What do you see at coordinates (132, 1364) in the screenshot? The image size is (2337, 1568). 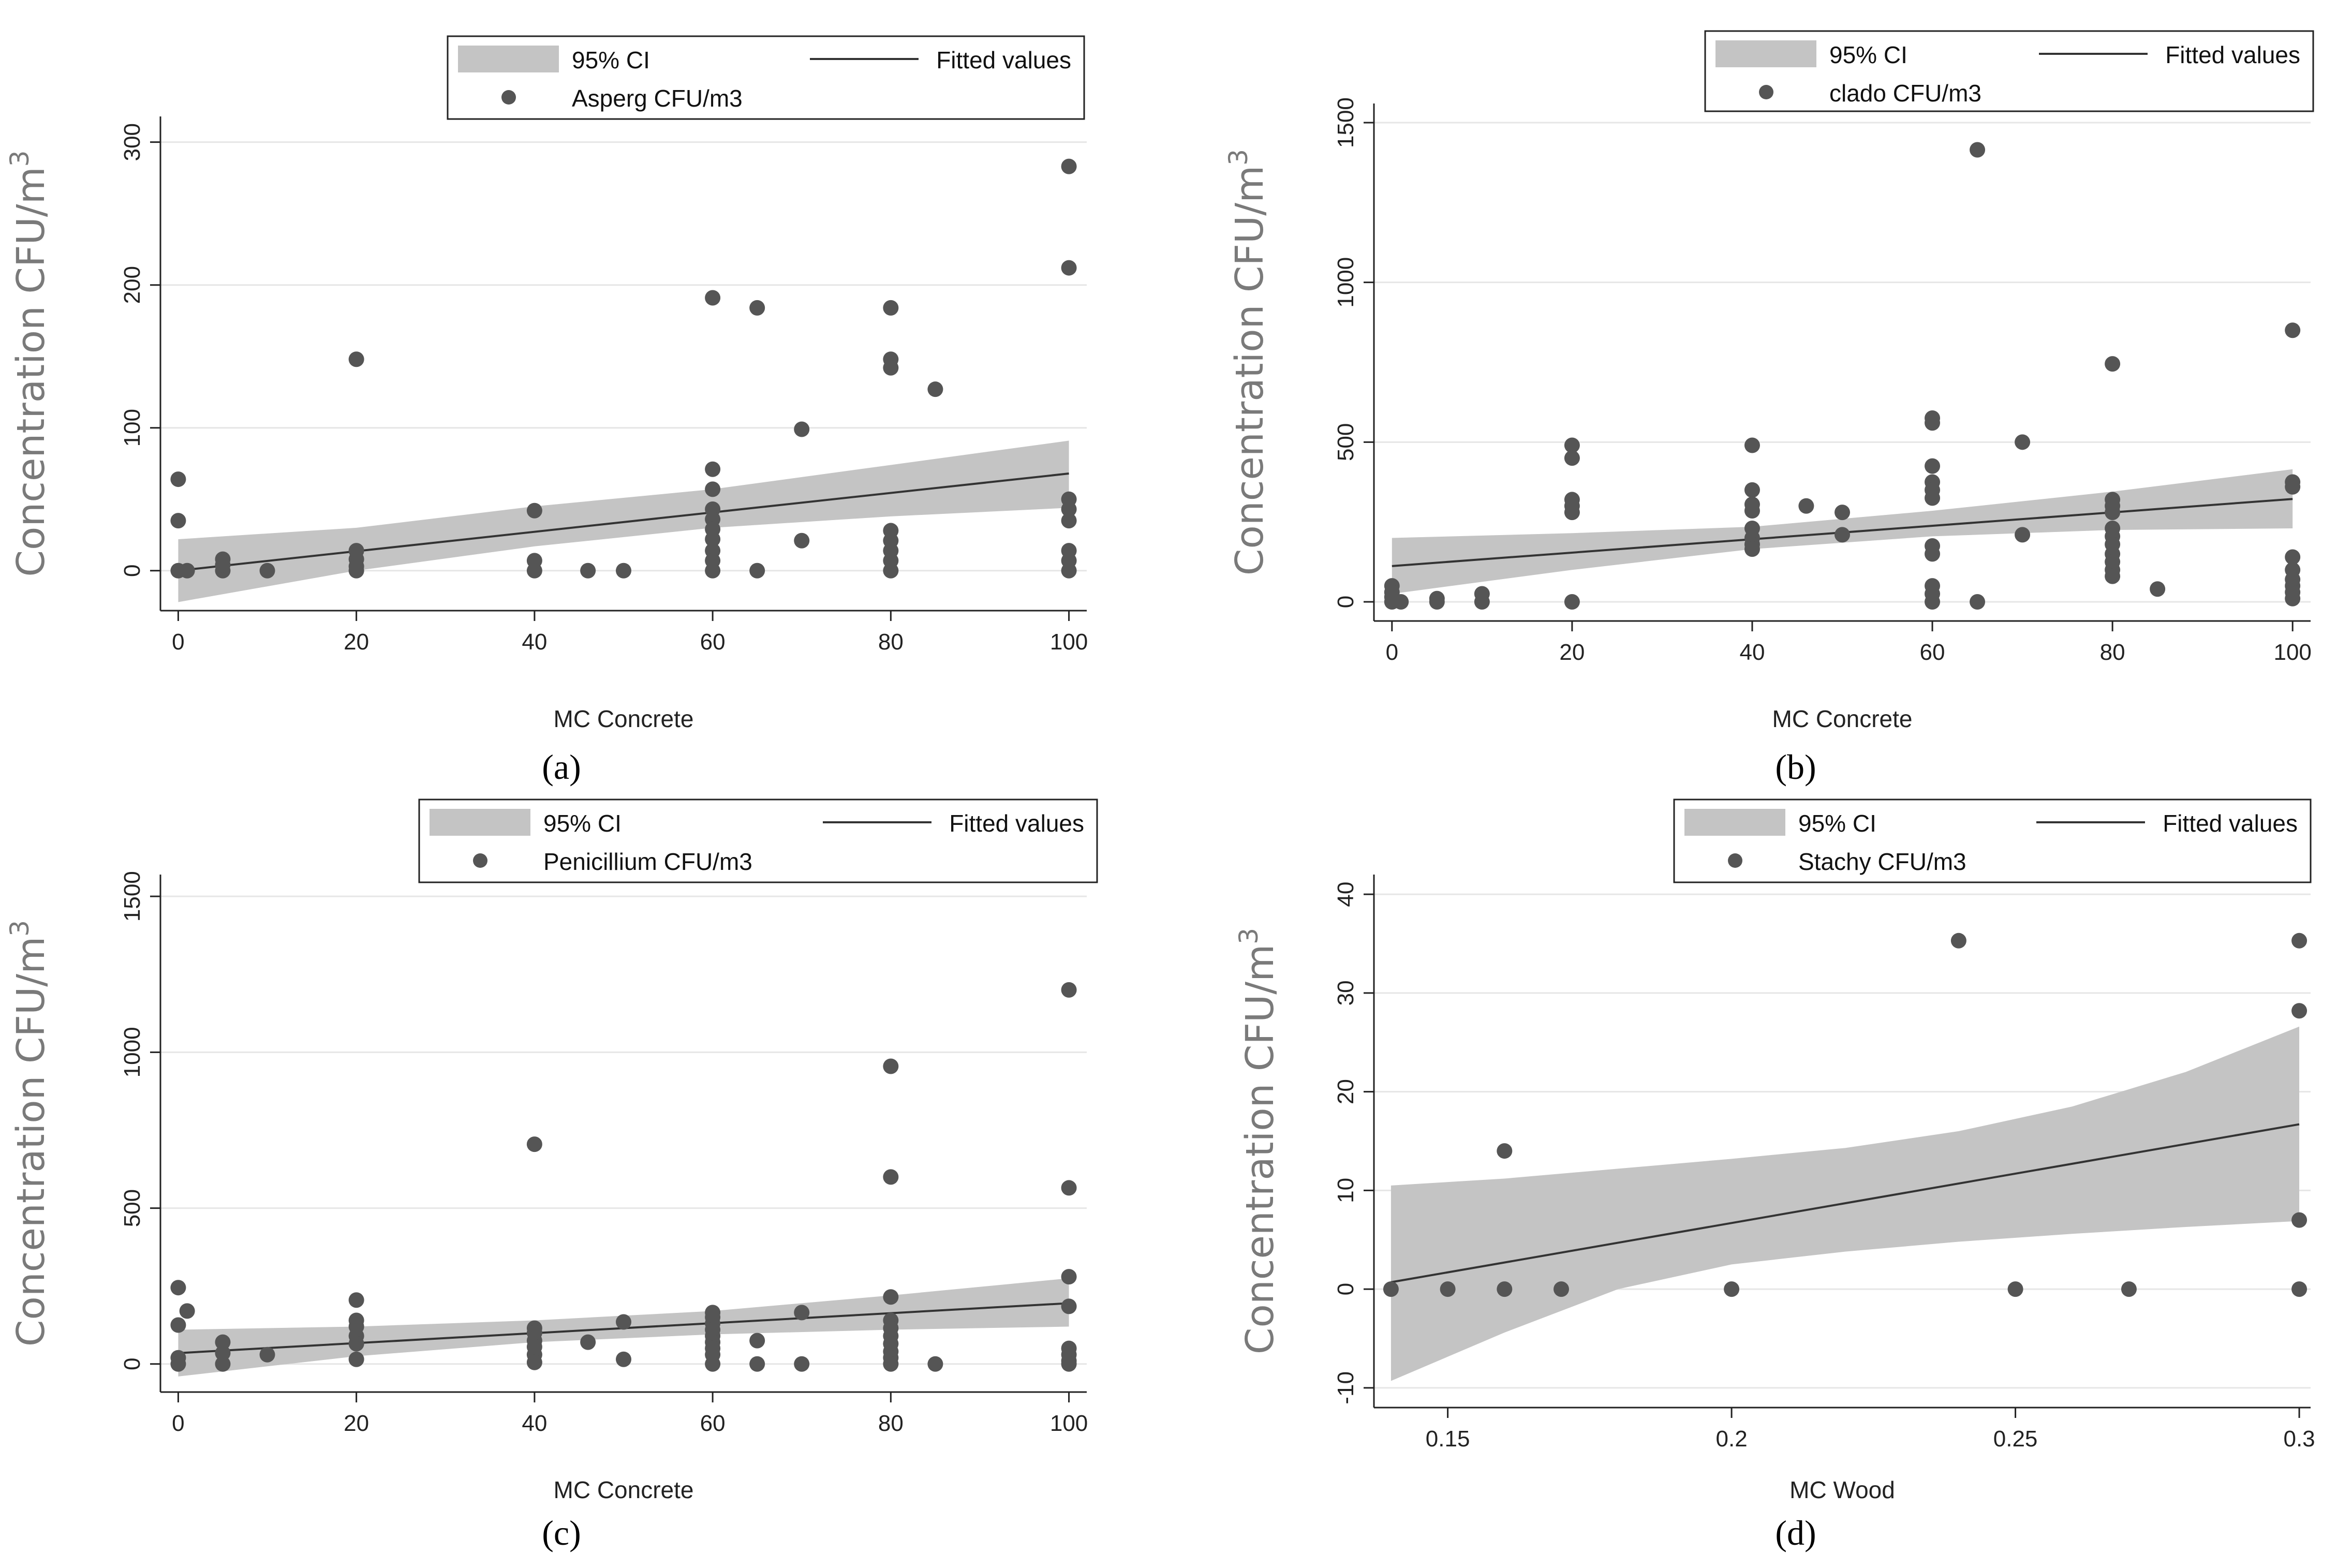 I see `y-tick-label-c-0: 0` at bounding box center [132, 1364].